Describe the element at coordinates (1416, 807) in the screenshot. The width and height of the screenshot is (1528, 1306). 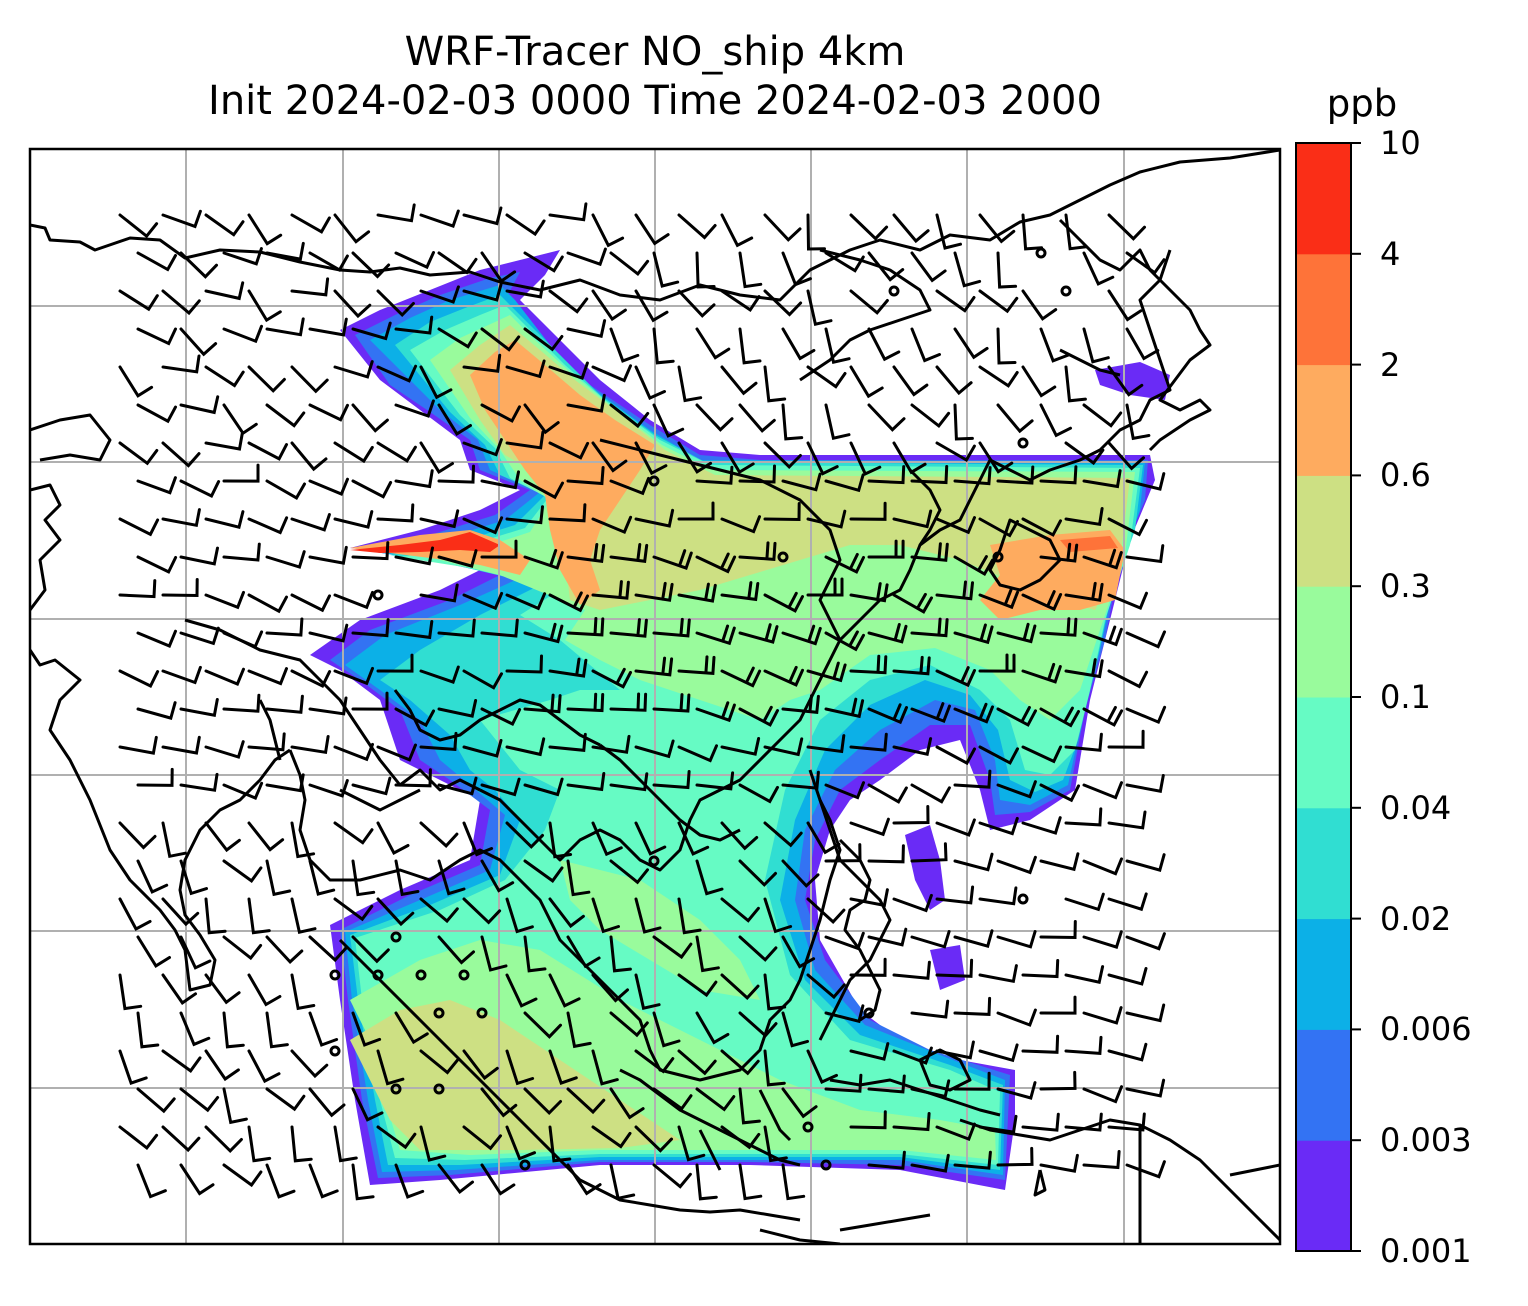
I see `colorbar-tick-label: 0.04` at that location.